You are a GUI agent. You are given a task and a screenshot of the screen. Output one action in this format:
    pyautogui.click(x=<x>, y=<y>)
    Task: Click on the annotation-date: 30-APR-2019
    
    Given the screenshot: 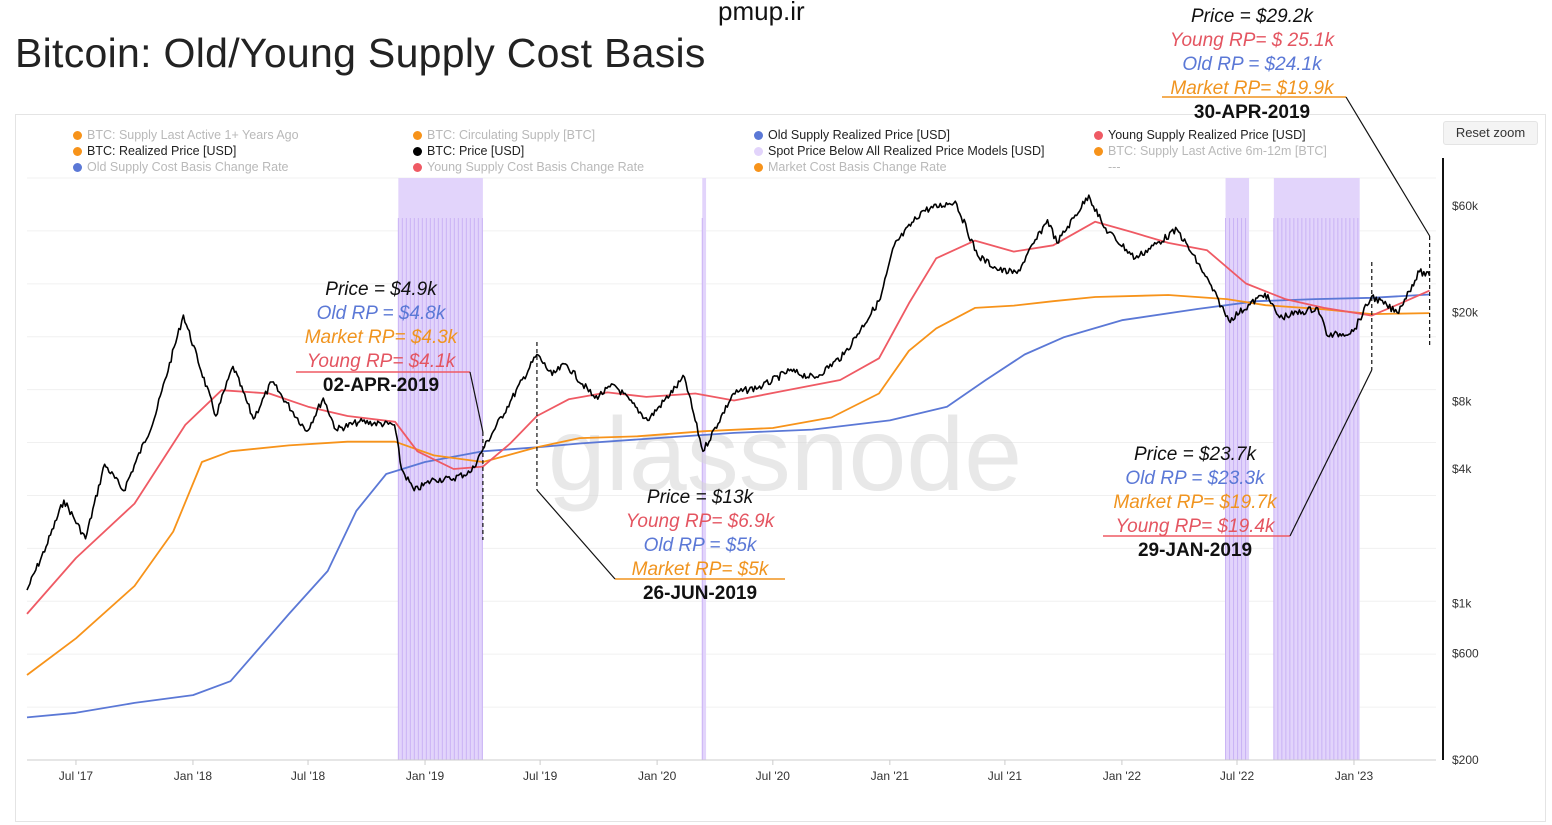 What is the action you would take?
    pyautogui.click(x=1252, y=112)
    